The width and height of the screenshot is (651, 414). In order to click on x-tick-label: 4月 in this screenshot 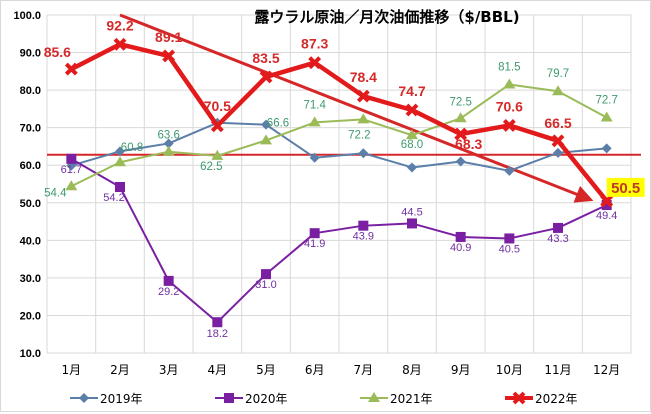, I will do `click(218, 370)`.